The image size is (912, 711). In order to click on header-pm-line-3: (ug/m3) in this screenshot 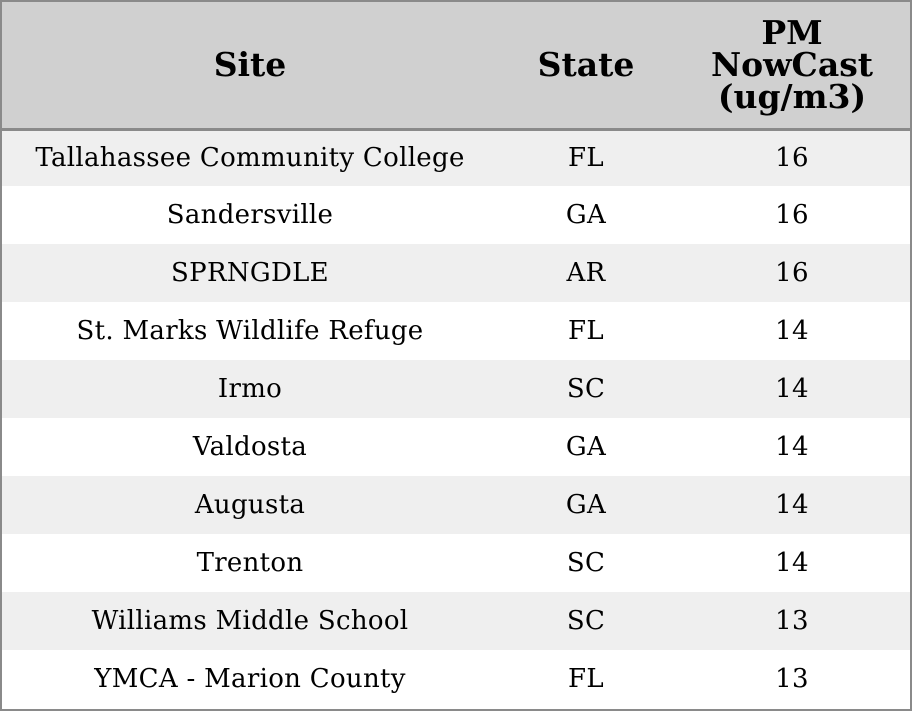, I will do `click(792, 96)`.